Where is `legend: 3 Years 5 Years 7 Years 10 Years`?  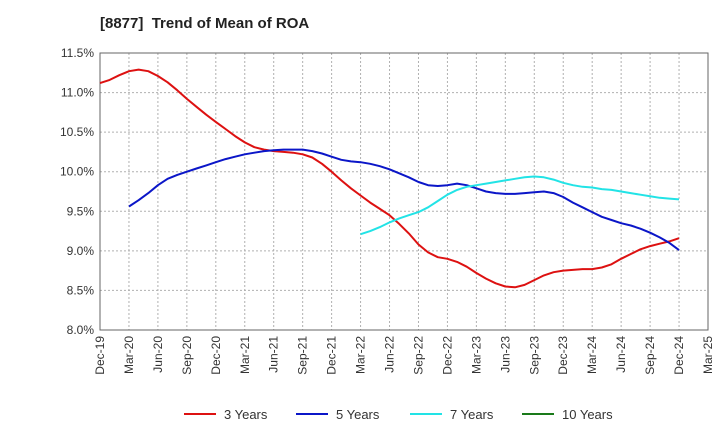 legend: 3 Years 5 Years 7 Years 10 Years is located at coordinates (398, 414).